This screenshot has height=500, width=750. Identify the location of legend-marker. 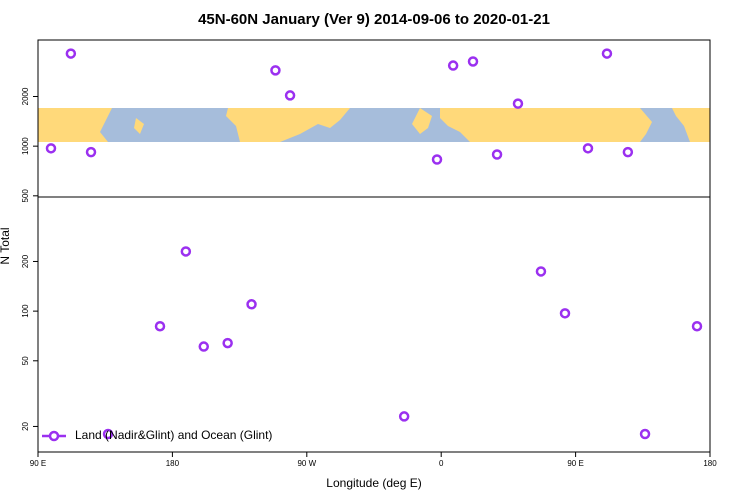
(54, 436).